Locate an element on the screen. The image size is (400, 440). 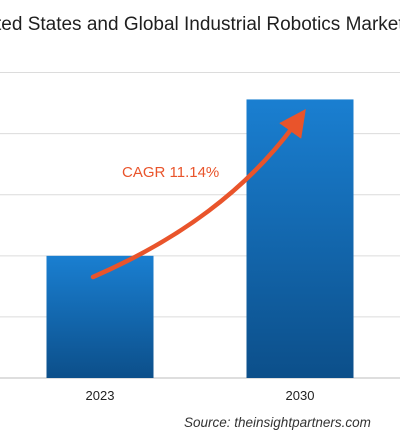
source-label: Source: theinsightpartners.com is located at coordinates (277, 422).